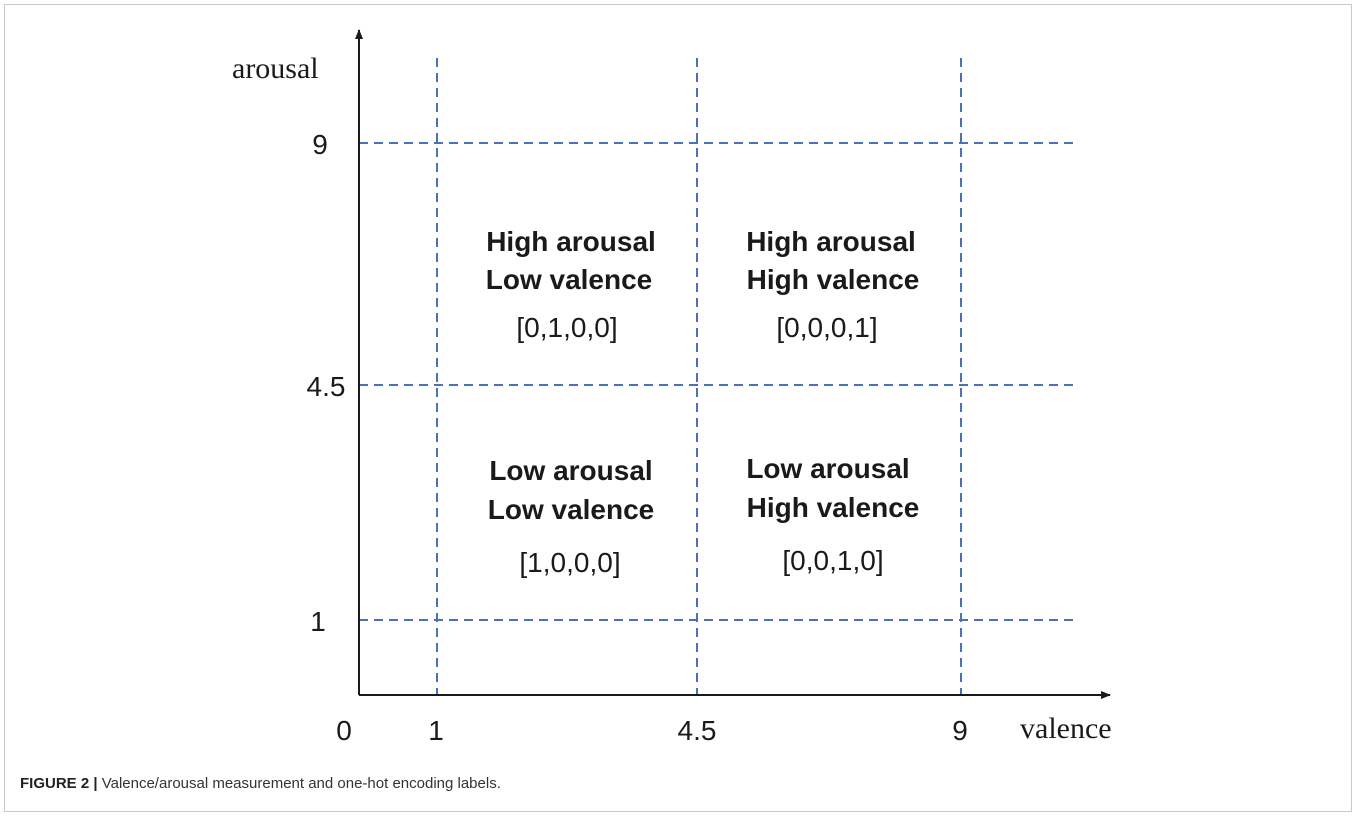  I want to click on quadrant-low-arousal-low-valence: Low arousal Low valence [1,0,0,0], so click(571, 516).